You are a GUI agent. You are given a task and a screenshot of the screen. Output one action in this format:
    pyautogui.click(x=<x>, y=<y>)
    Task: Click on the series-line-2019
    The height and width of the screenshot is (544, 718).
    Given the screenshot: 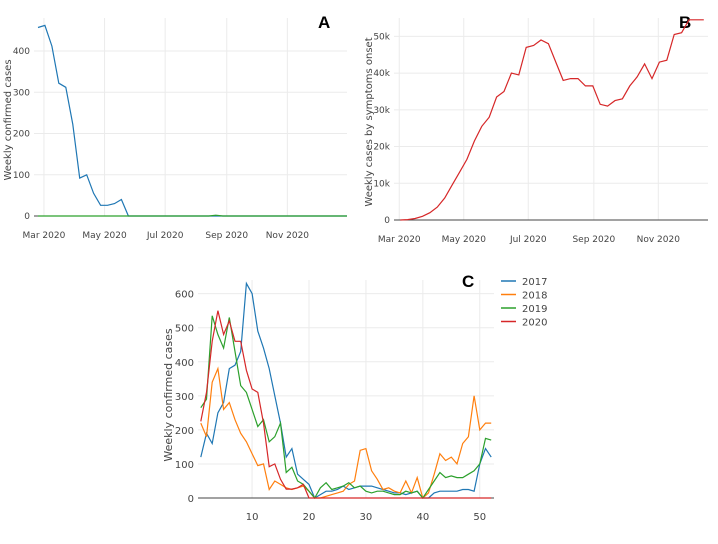 What is the action you would take?
    pyautogui.click(x=346, y=407)
    